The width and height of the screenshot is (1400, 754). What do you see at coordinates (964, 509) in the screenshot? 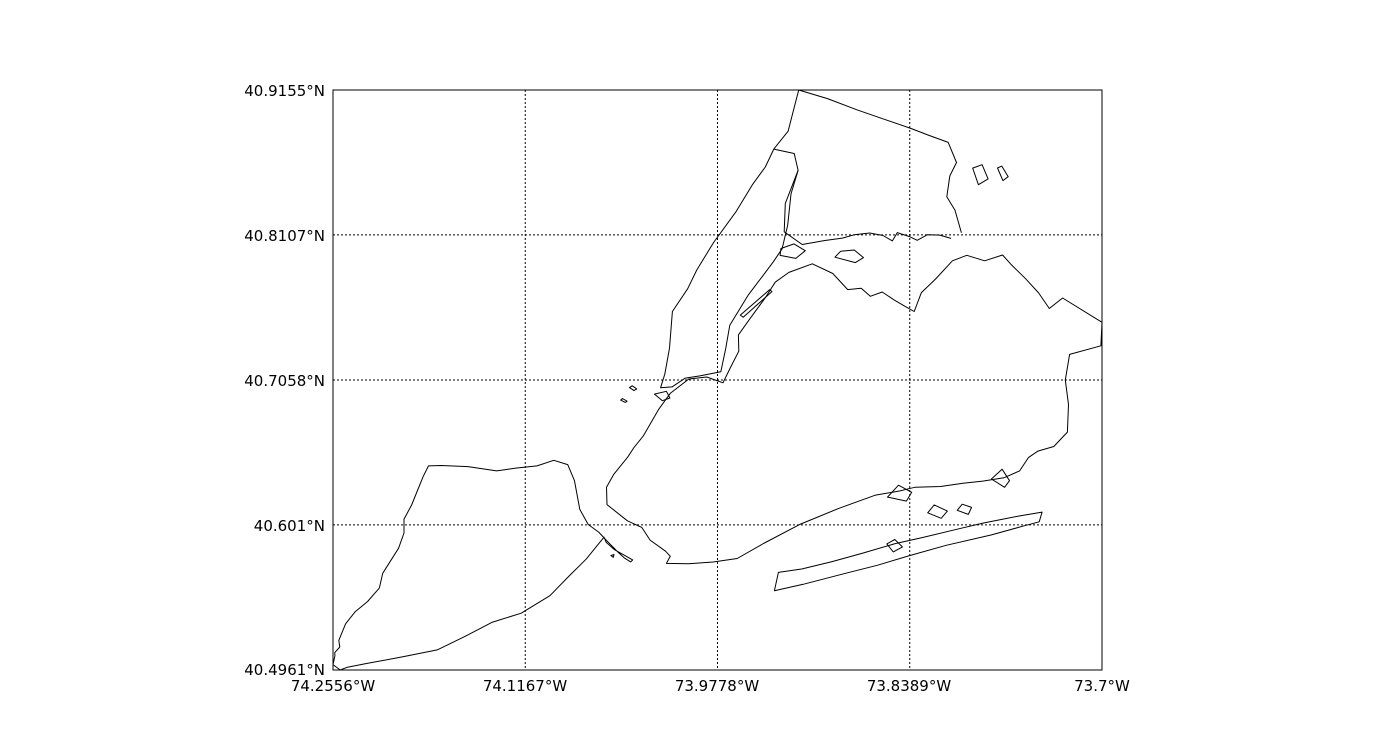
I see `jamaica-bay-marsh-3-outline` at bounding box center [964, 509].